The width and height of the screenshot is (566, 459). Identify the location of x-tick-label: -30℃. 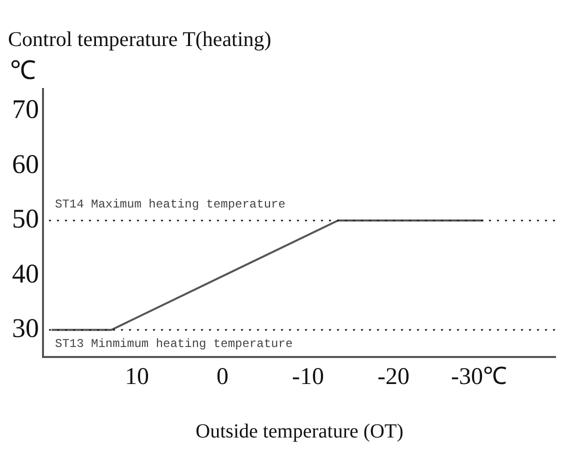
(479, 377).